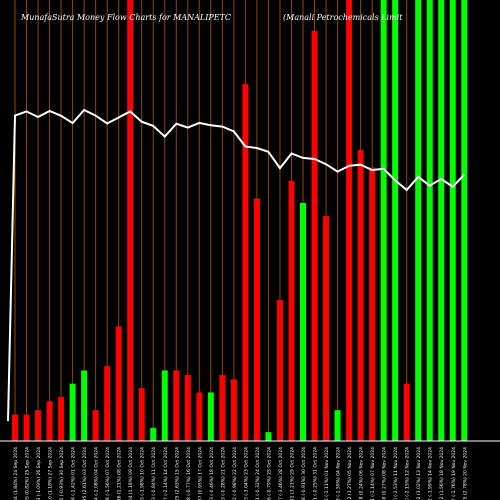  I want to click on x-tick-label: 75.04 (1.18%) 09 Oct 2024, so click(131, 473).